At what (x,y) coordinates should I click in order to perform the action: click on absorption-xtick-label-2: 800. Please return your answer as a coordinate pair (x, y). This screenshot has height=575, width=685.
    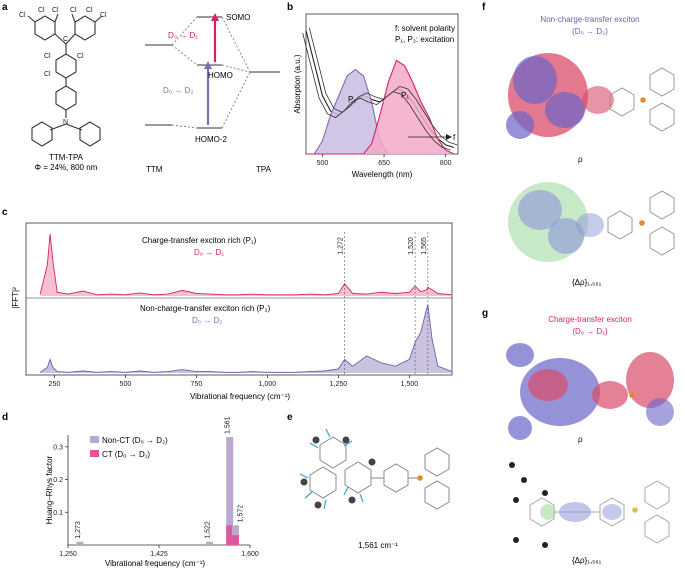
    Looking at the image, I should click on (446, 163).